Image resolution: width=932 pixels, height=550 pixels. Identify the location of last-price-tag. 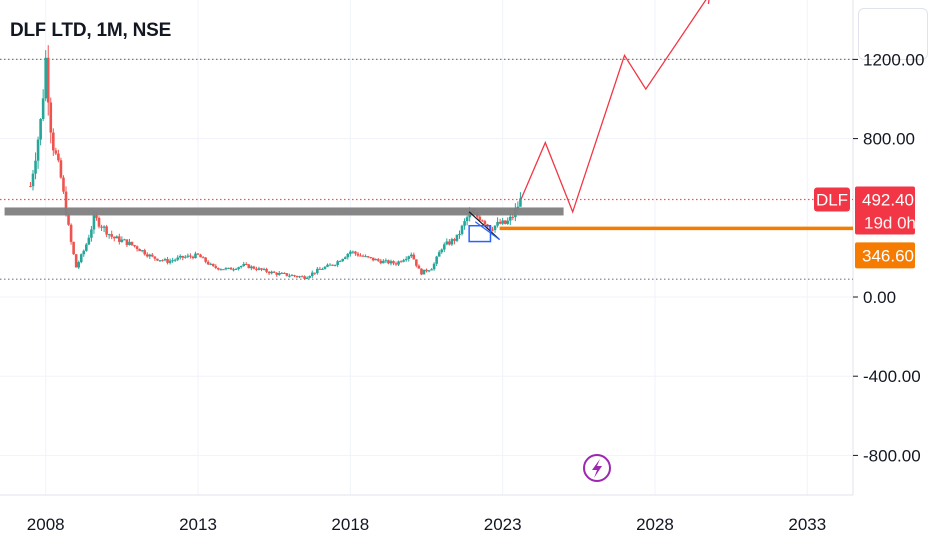
(885, 210).